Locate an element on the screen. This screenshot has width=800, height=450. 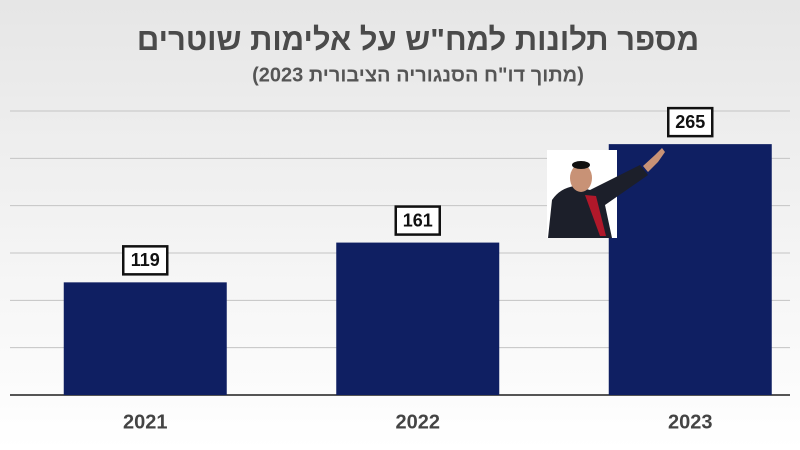
photo-suit is located at coordinates (598, 201).